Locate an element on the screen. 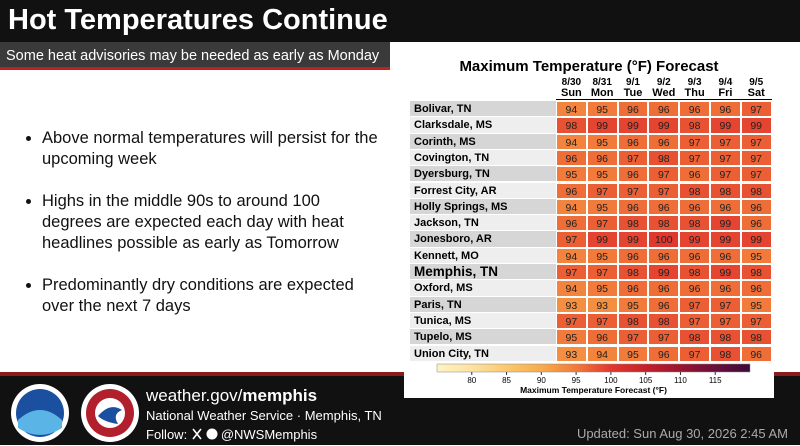 This screenshot has width=800, height=446. office: National Weather Service · Memphis, TN is located at coordinates (264, 415).